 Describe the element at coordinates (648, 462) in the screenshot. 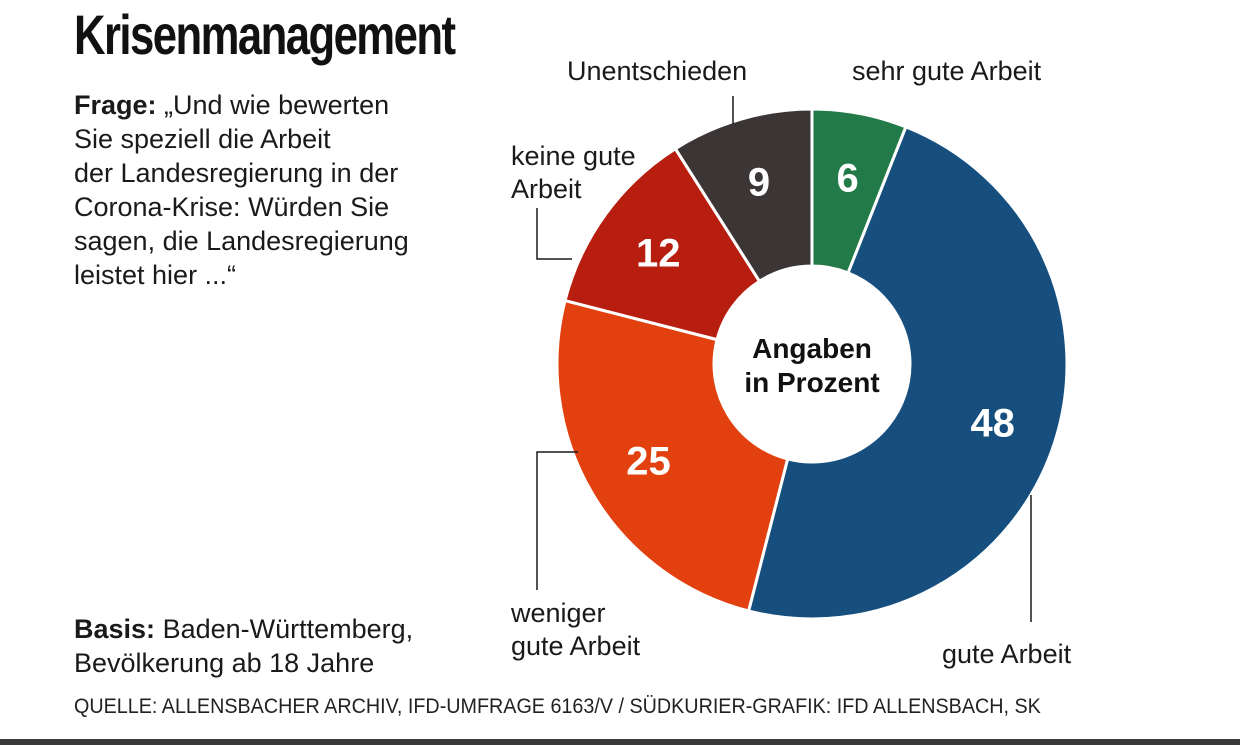

I see `value-label-2: 25` at that location.